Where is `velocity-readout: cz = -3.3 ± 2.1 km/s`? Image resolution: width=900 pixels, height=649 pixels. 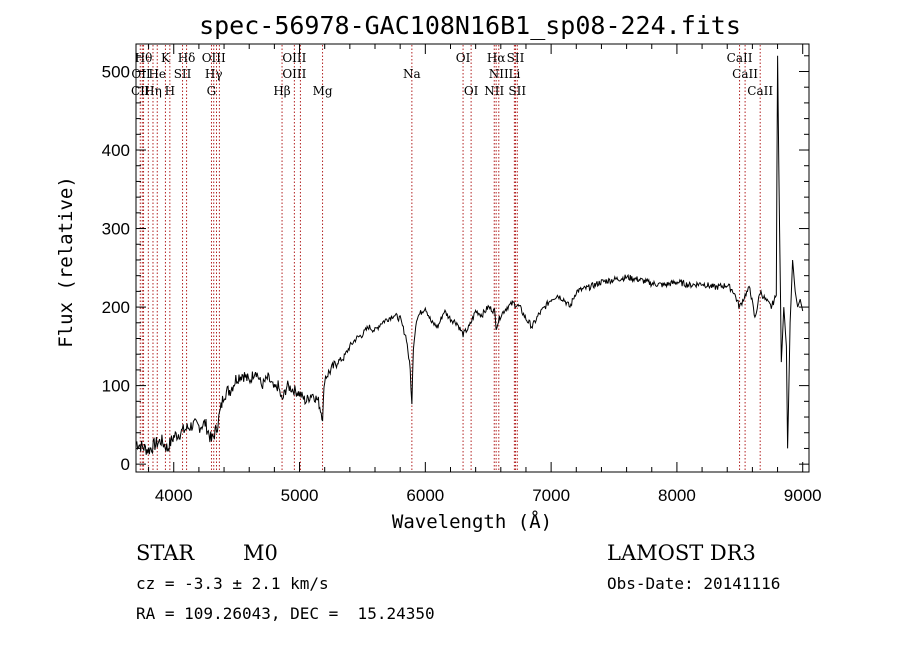
velocity-readout: cz = -3.3 ± 2.1 km/s is located at coordinates (232, 583).